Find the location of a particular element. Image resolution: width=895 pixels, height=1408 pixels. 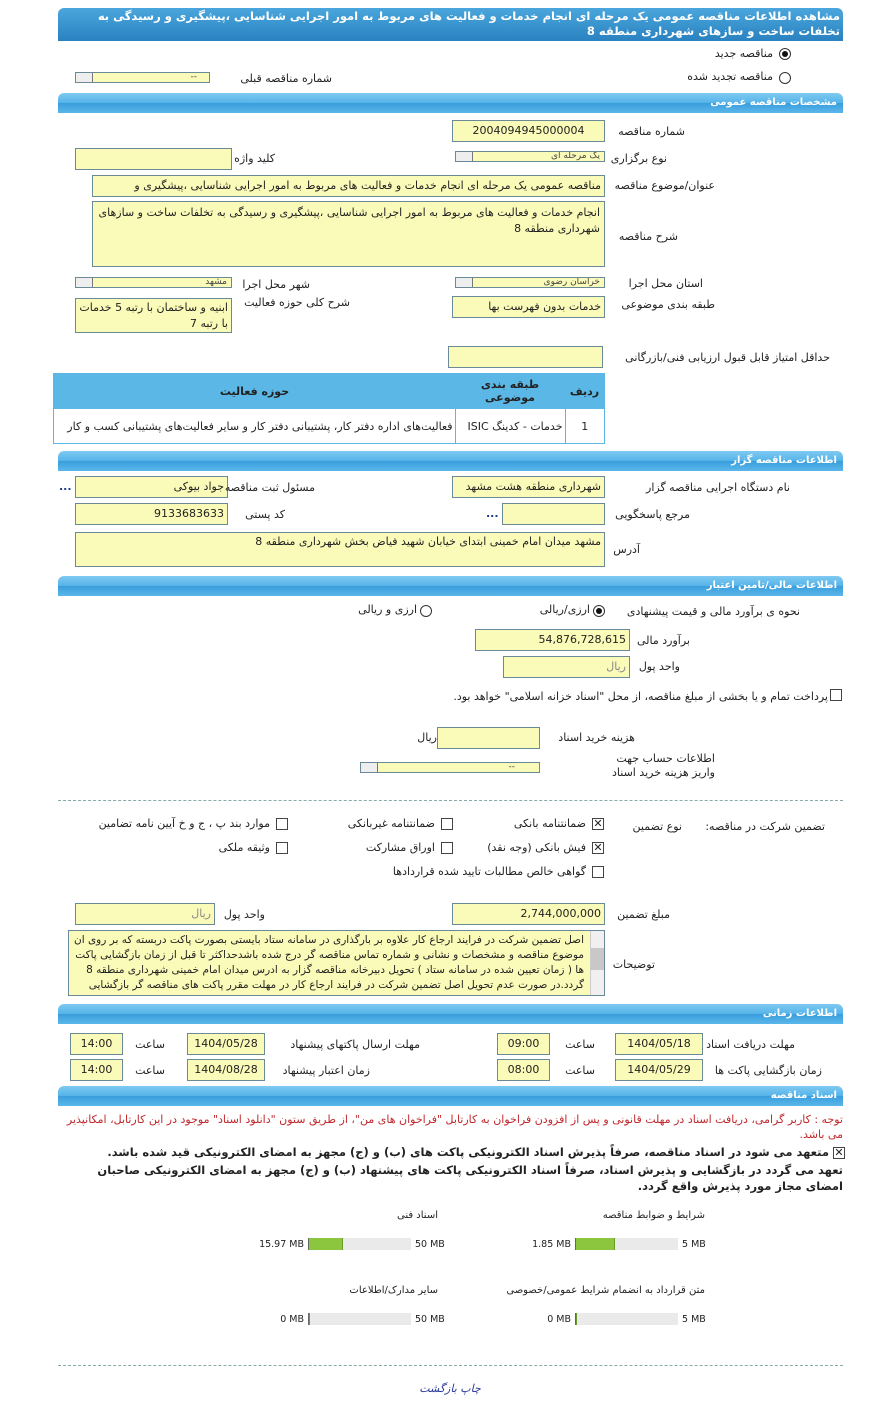

currency-field: ریال is located at coordinates (566, 667).